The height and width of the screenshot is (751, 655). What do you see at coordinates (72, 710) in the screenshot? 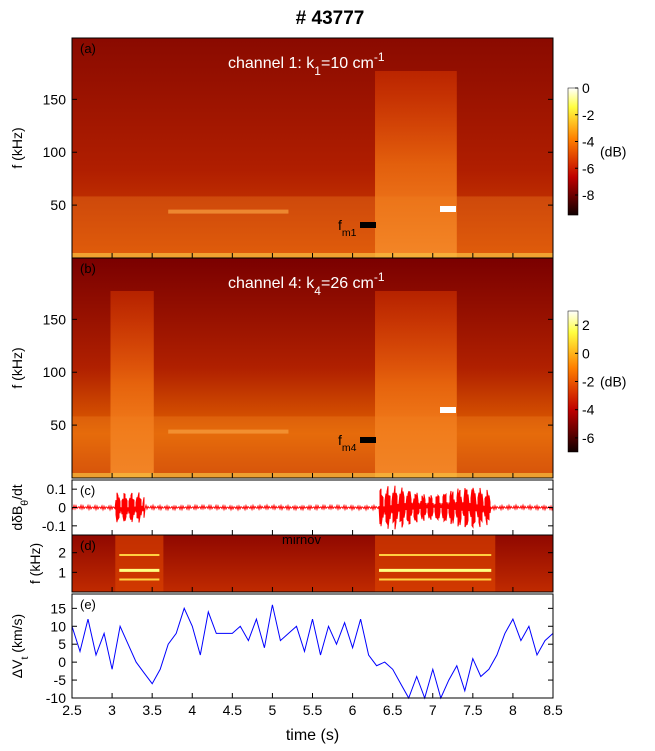
I see `x-tick-label: 2.5` at bounding box center [72, 710].